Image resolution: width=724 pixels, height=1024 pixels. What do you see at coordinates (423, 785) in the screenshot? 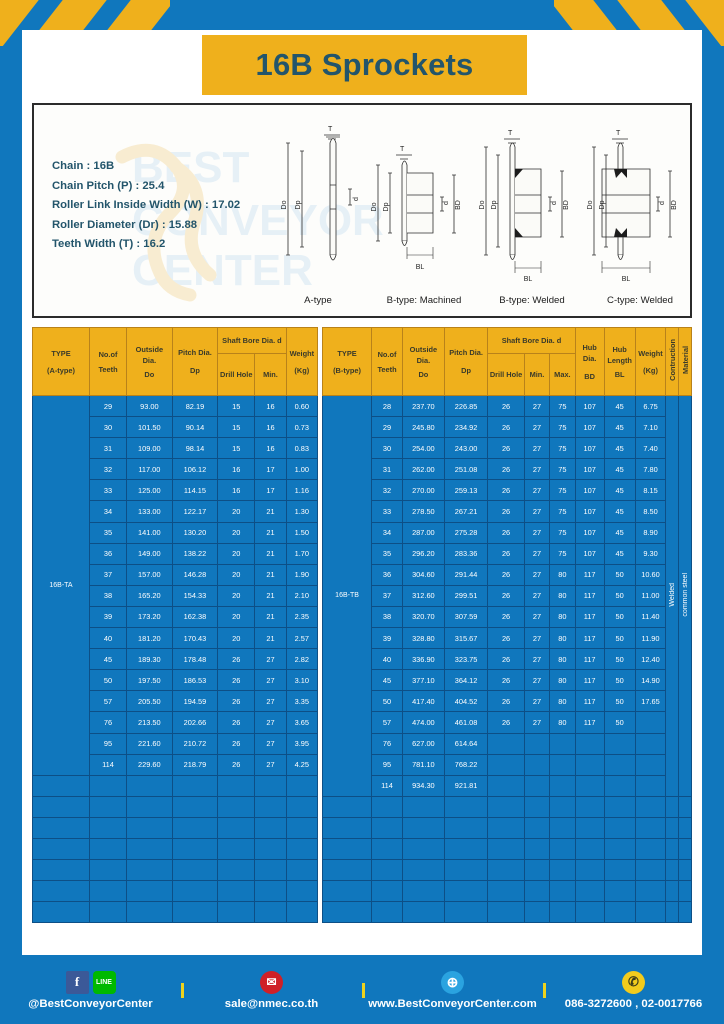
I see `cell-outside-dia: 934.30` at bounding box center [423, 785].